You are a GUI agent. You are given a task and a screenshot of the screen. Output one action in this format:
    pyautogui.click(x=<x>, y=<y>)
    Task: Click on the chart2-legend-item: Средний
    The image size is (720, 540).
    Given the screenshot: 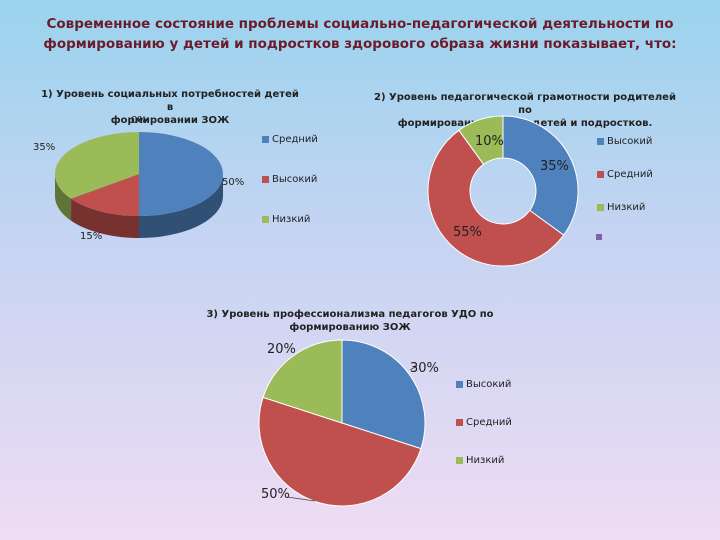 What is the action you would take?
    pyautogui.click(x=625, y=174)
    